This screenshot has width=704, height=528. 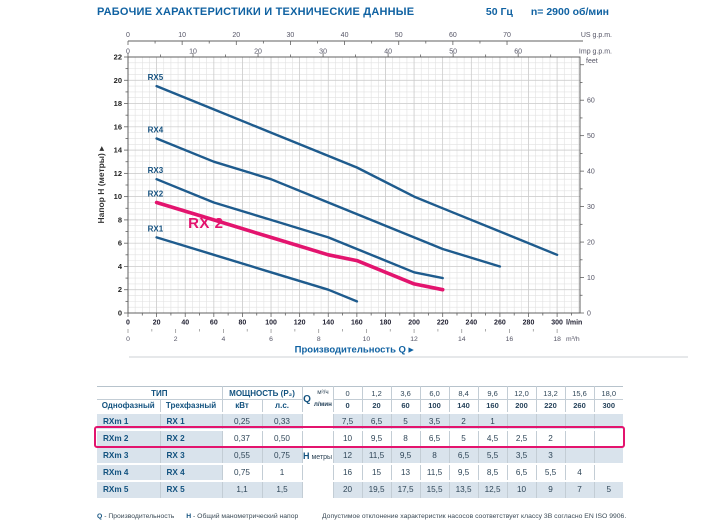 What do you see at coordinates (129, 489) in the screenshot?
I see `single-phase-model: RXm 5` at bounding box center [129, 489].